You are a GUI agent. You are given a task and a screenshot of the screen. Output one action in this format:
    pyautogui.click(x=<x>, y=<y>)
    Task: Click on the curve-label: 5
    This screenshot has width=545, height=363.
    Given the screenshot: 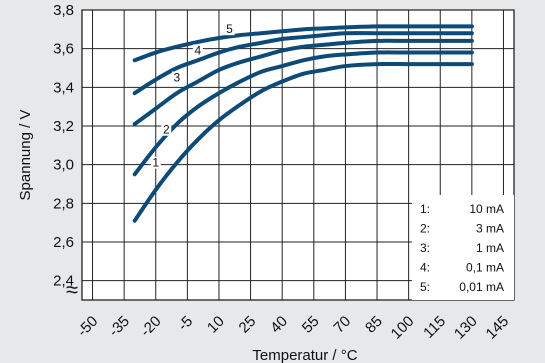 What is the action you would take?
    pyautogui.click(x=229, y=29)
    